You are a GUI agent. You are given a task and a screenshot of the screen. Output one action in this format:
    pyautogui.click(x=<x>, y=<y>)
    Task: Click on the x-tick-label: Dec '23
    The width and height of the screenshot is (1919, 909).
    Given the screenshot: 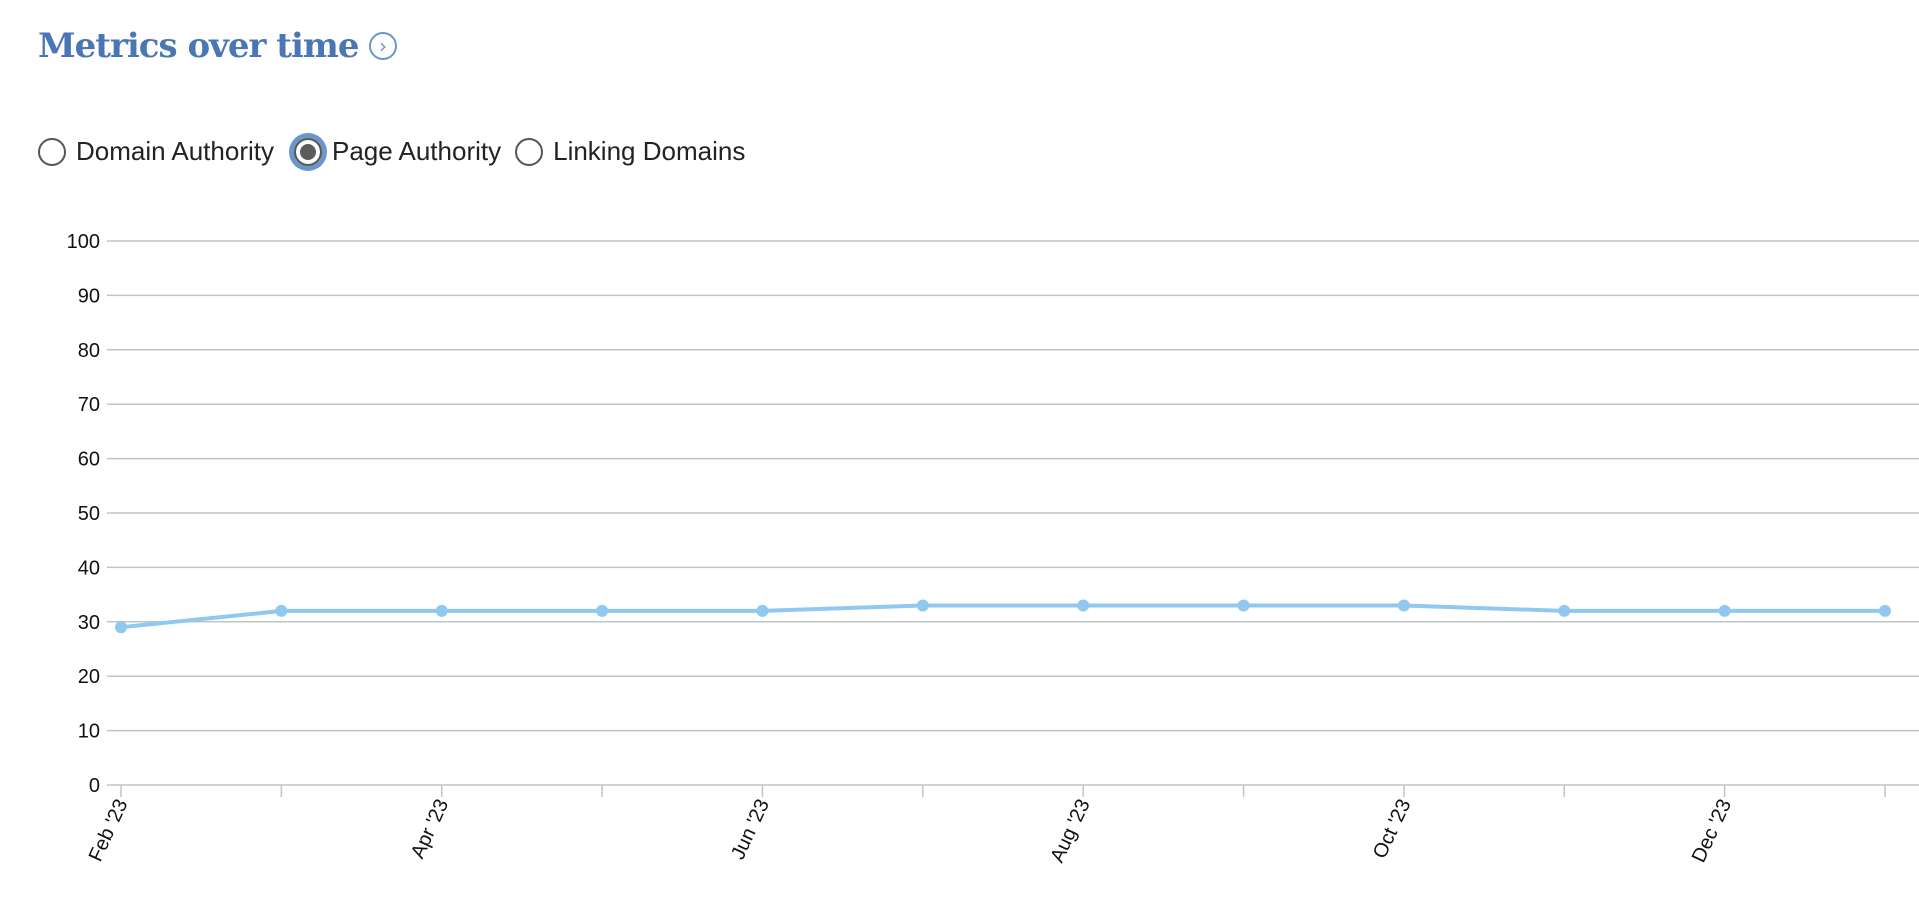 What is the action you would take?
    pyautogui.click(x=1712, y=831)
    